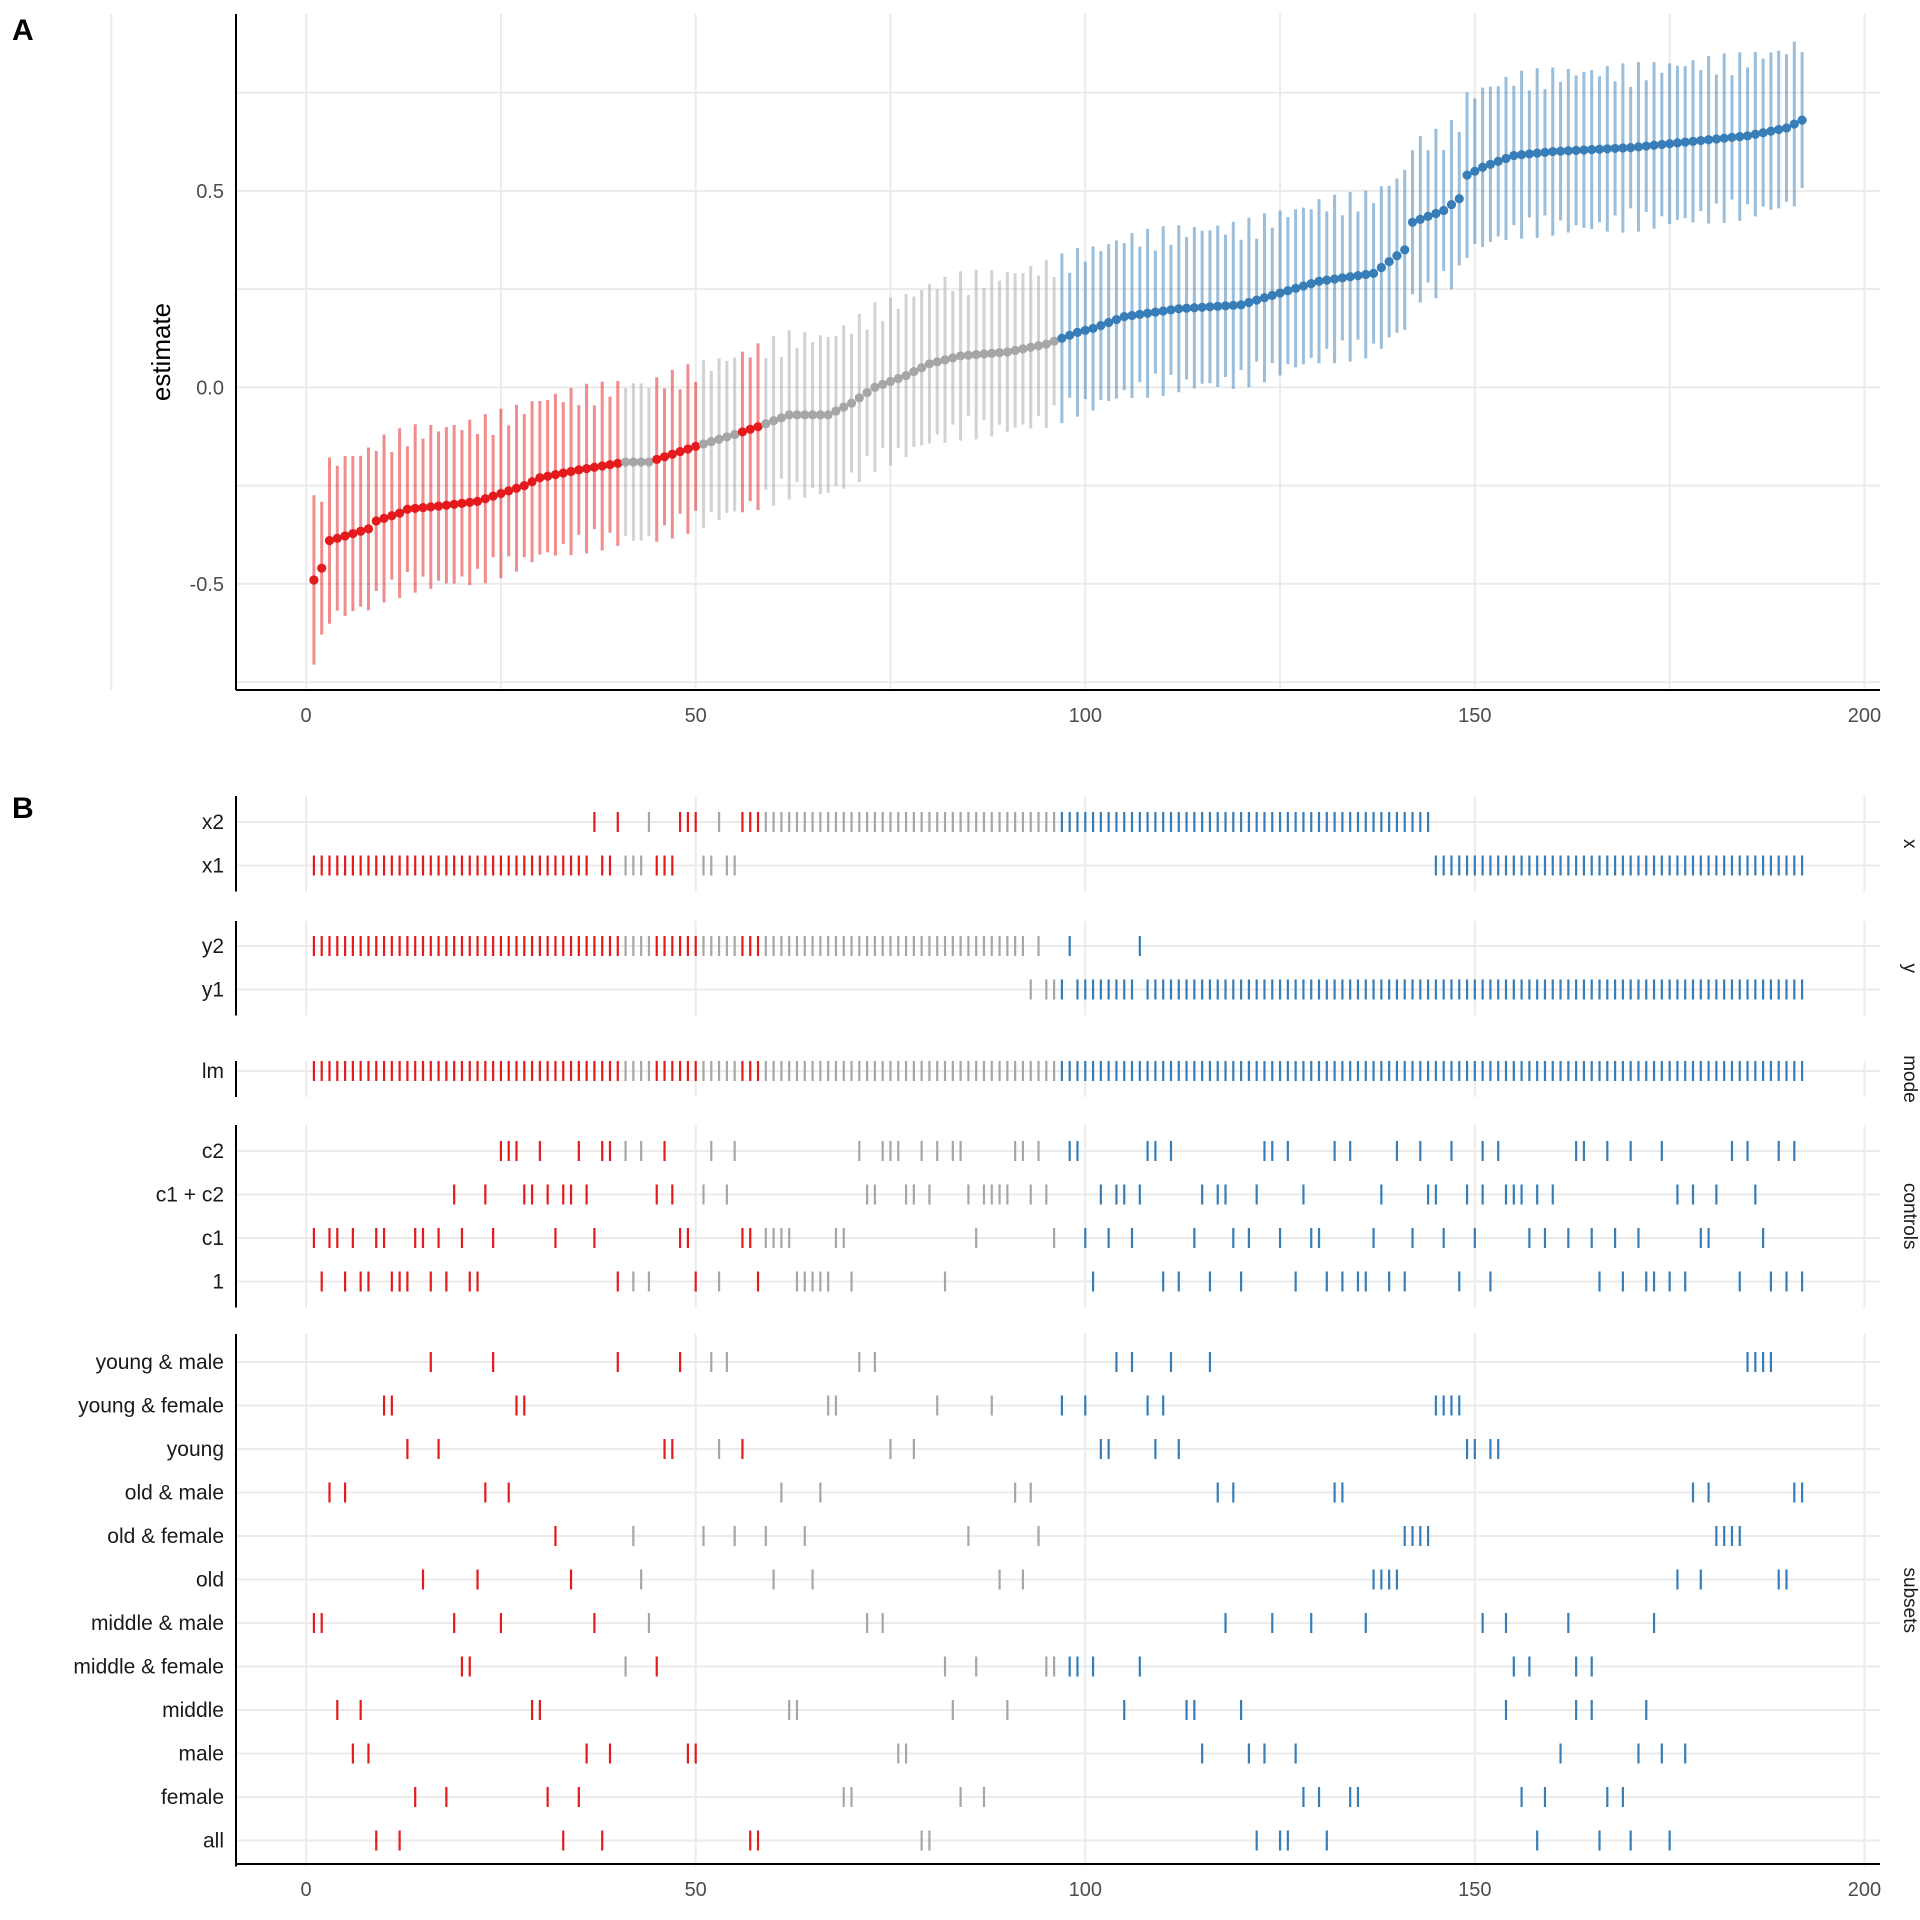  I want to click on row-label: c1 + c2, so click(190, 1195).